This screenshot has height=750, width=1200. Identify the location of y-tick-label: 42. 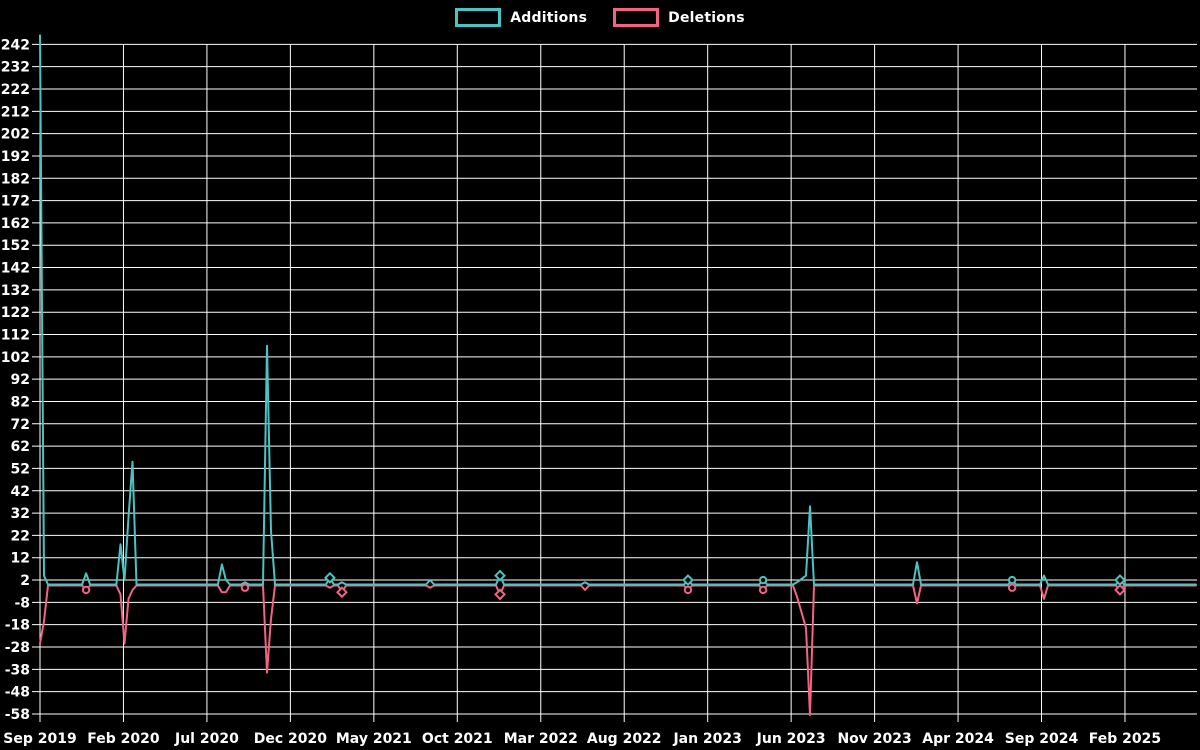
(20, 492).